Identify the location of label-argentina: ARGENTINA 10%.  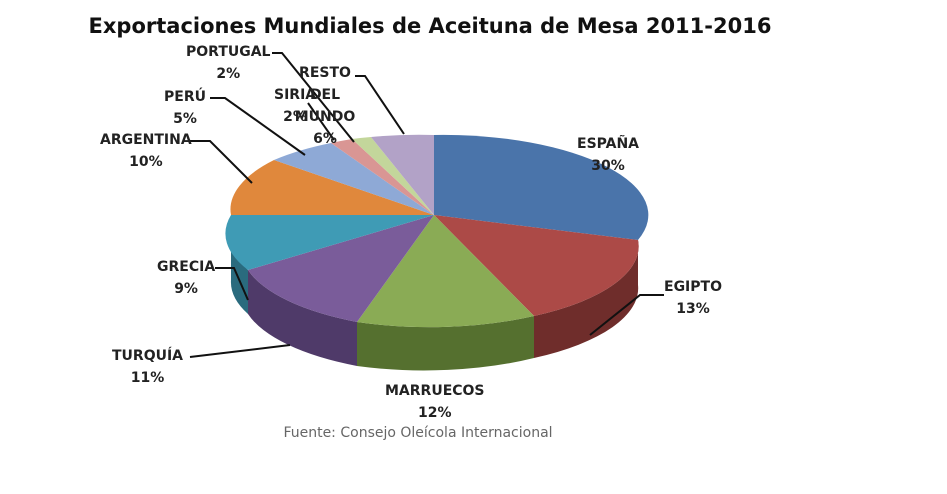
(146, 151).